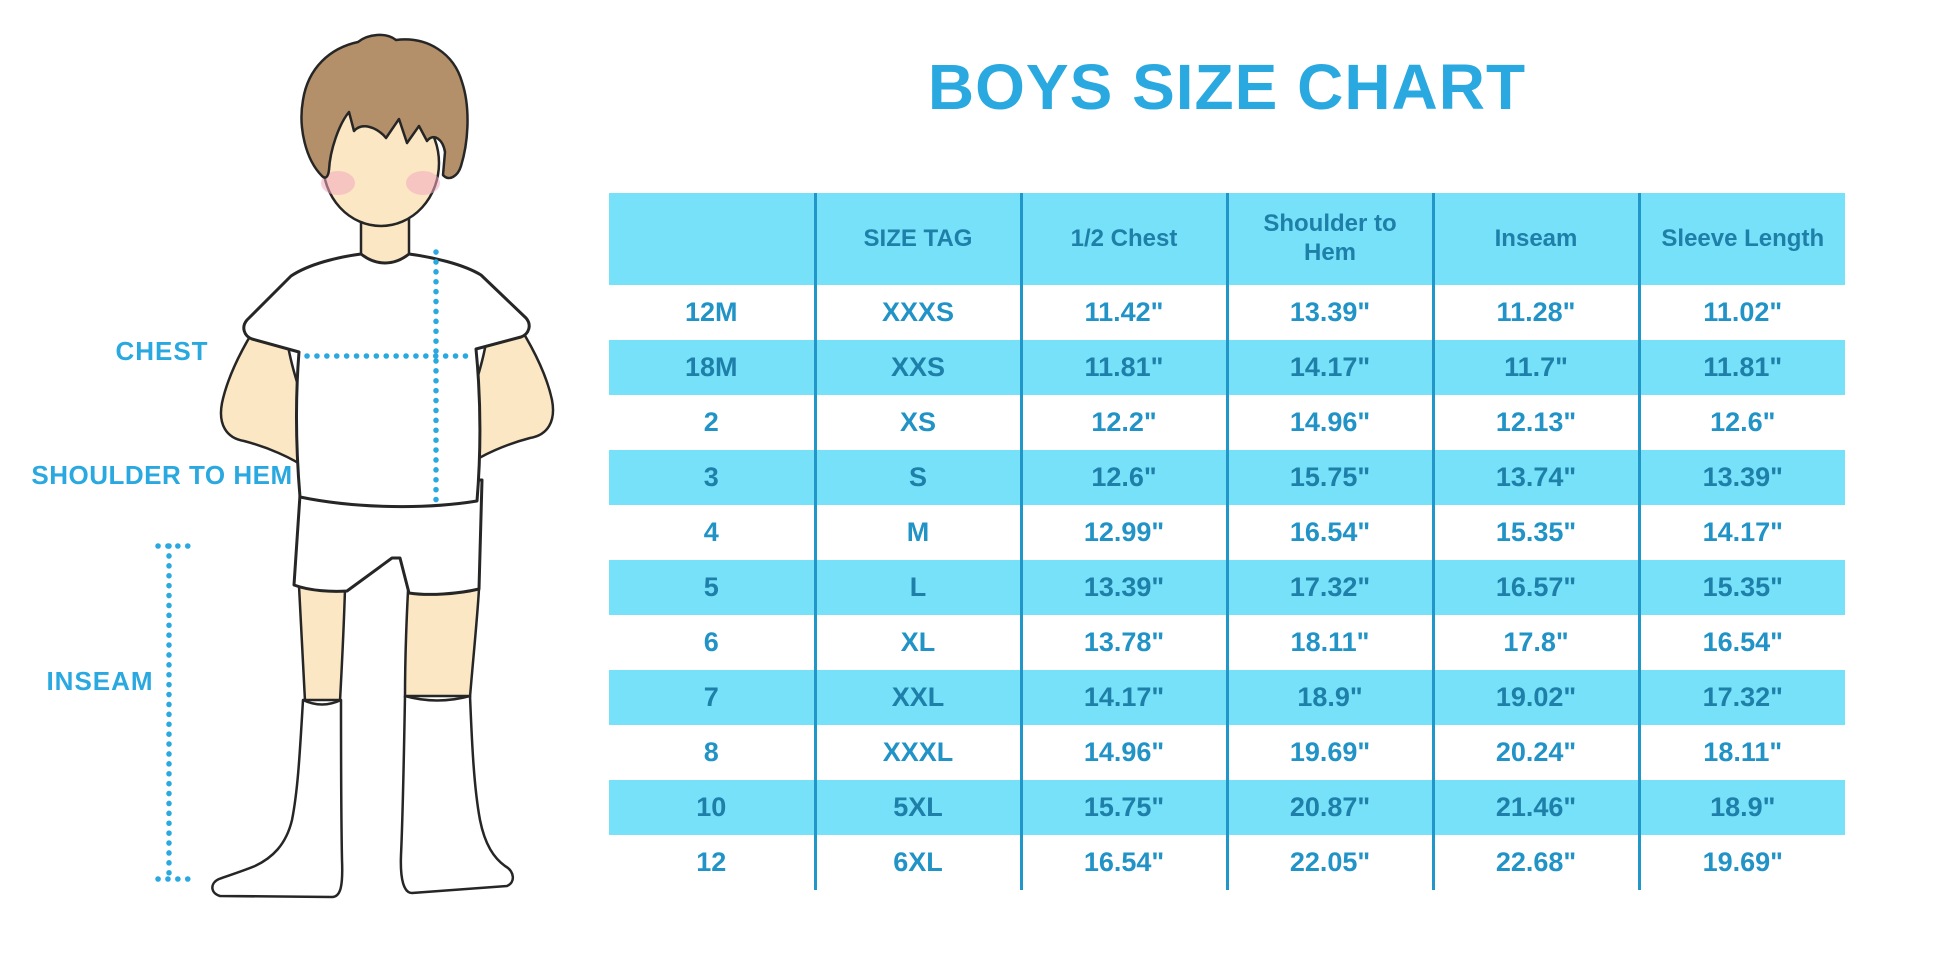 This screenshot has width=1946, height=973. I want to click on measurement-cell: 11.42", so click(1123, 312).